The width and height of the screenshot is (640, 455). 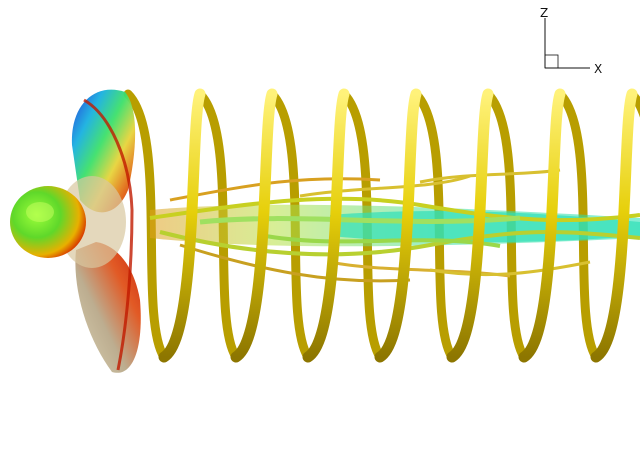 What do you see at coordinates (571, 41) in the screenshot?
I see `axis-triad: Z X` at bounding box center [571, 41].